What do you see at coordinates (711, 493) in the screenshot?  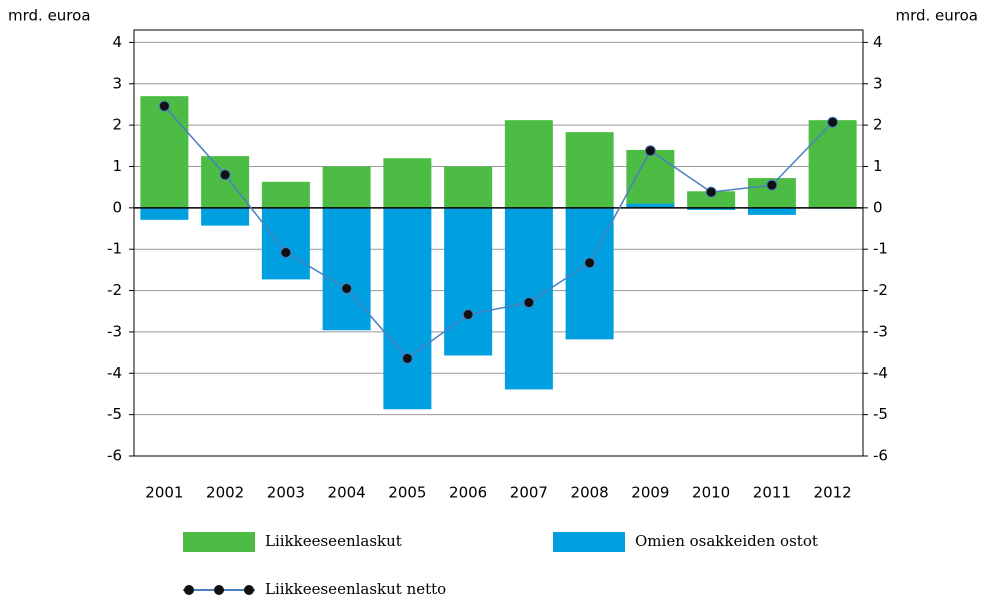 I see `x-tick-label: 2010` at bounding box center [711, 493].